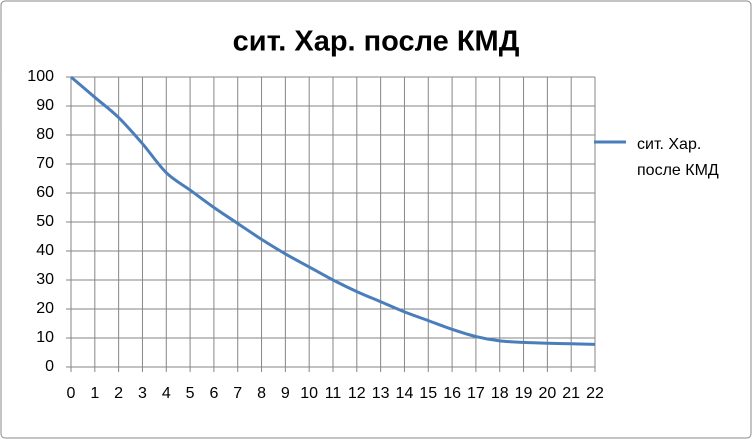 This screenshot has width=752, height=439. What do you see at coordinates (45, 337) in the screenshot?
I see `y-tick-label: 10` at bounding box center [45, 337].